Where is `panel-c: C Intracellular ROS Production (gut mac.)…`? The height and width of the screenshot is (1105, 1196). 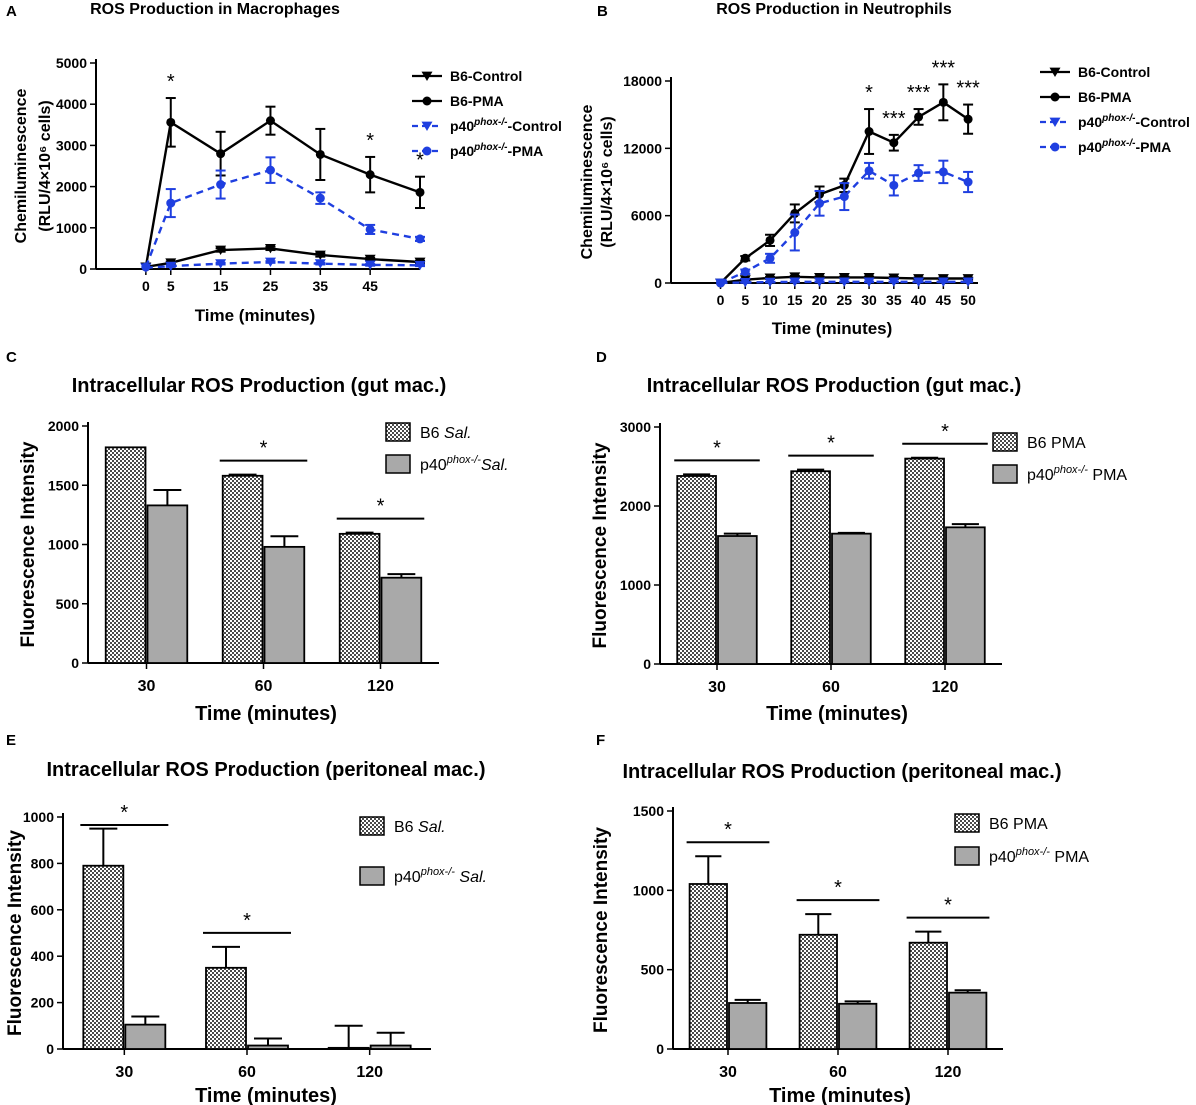
panel-c: C Intracellular ROS Production (gut mac.)… is located at coordinates (257, 537).